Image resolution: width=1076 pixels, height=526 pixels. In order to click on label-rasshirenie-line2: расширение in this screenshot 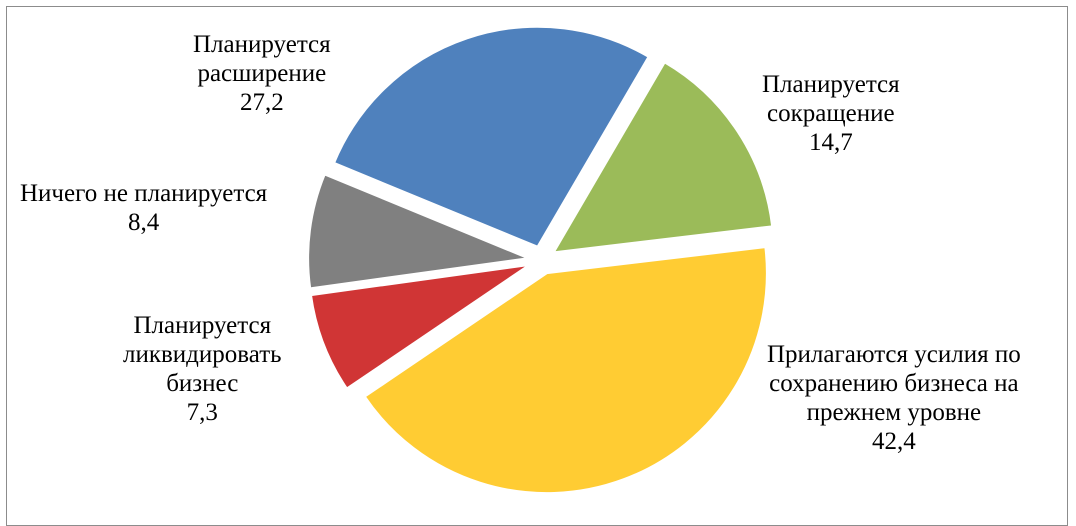, I will do `click(262, 73)`.